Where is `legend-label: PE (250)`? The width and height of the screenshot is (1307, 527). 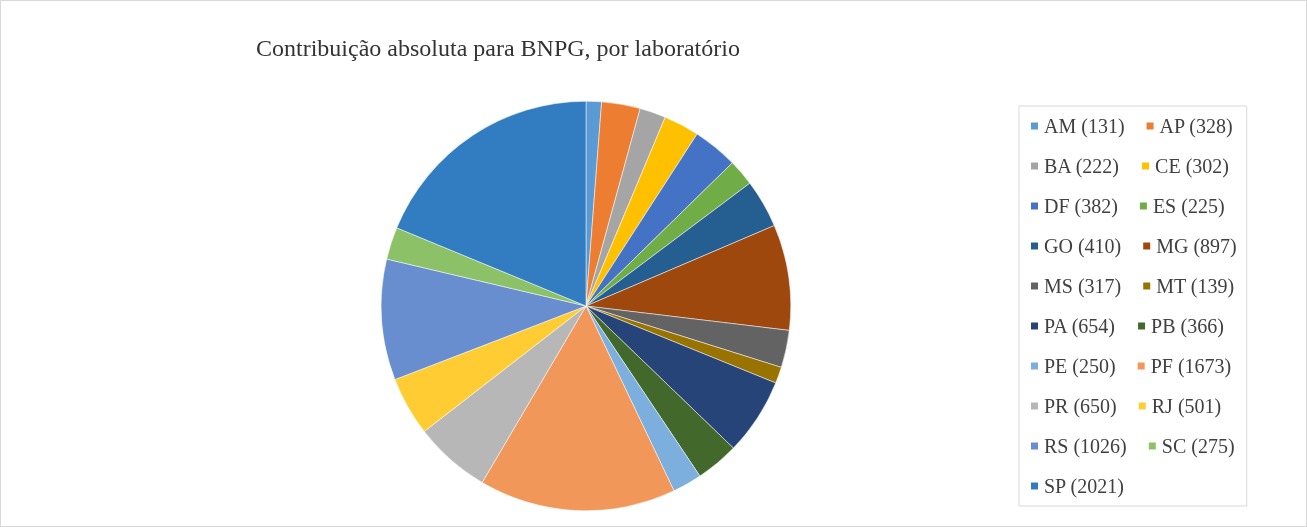
legend-label: PE (250) is located at coordinates (1080, 366).